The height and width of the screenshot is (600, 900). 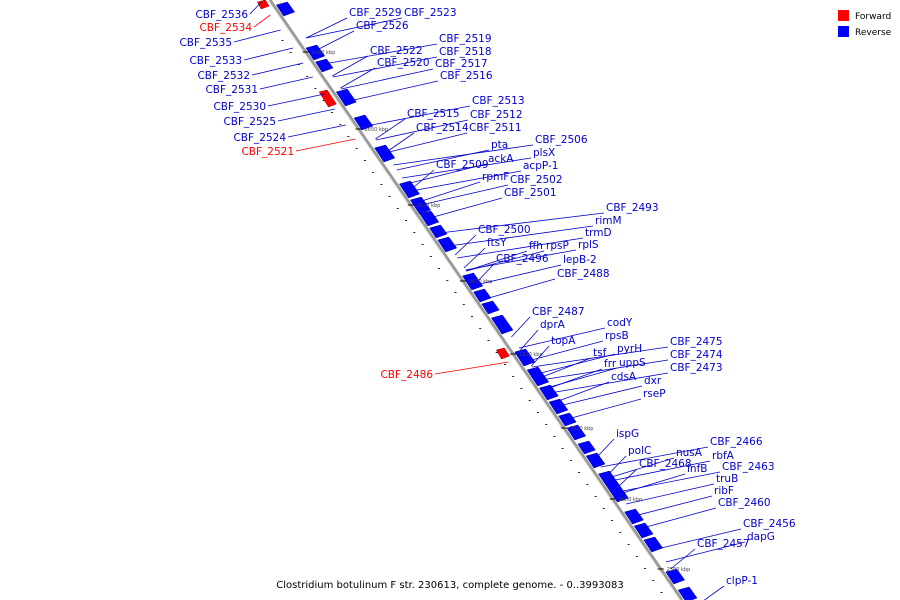 I want to click on gene-label: ribF, so click(x=724, y=491).